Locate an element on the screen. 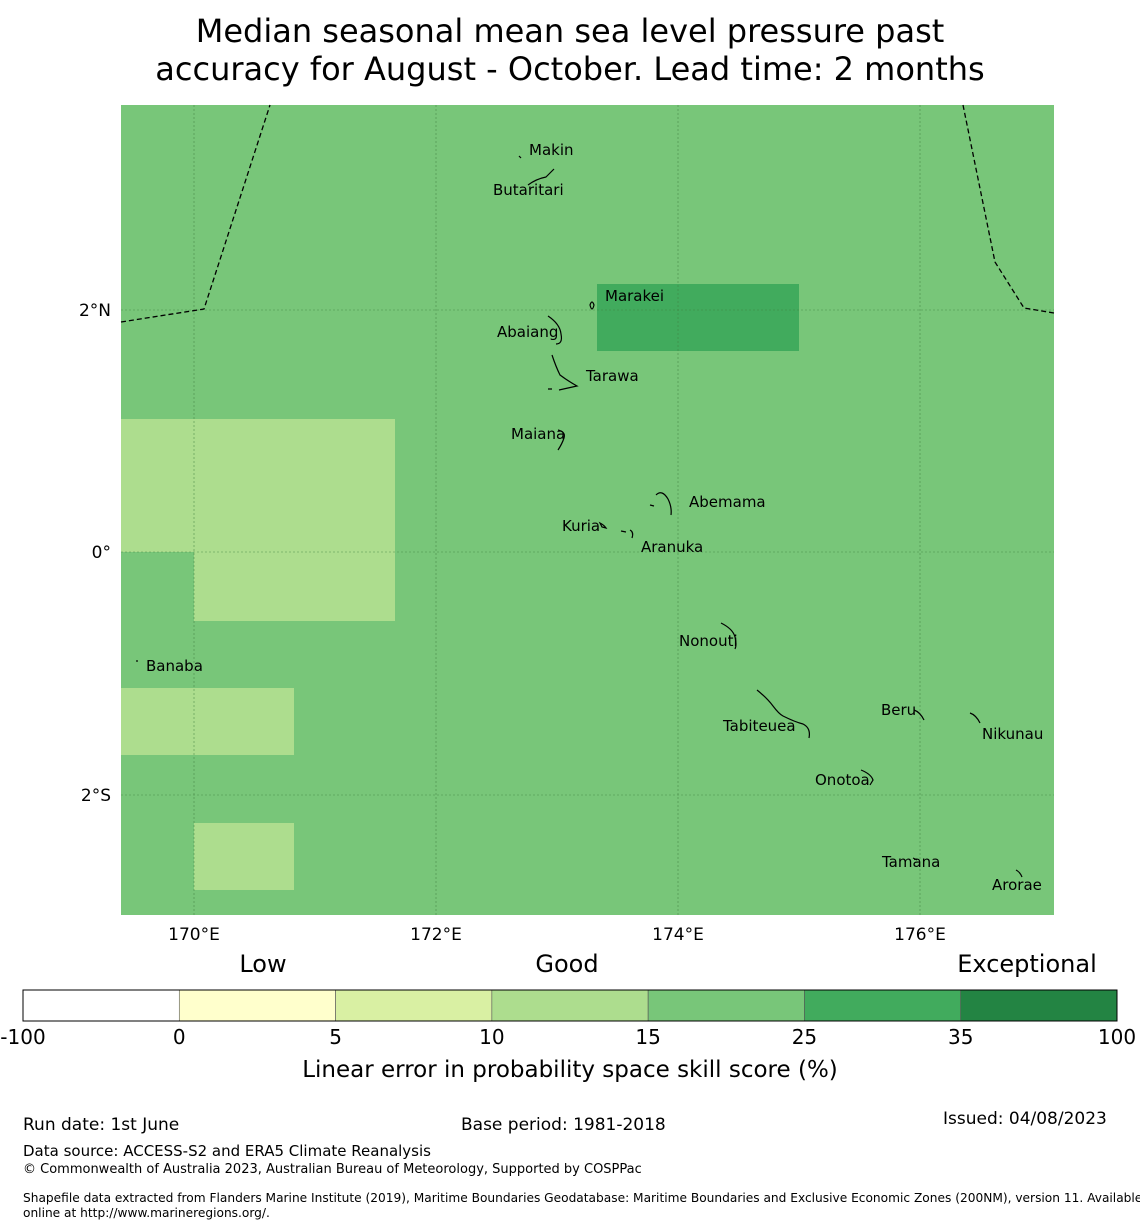 The width and height of the screenshot is (1140, 1230). island-label-nikunau: Nikunau is located at coordinates (1012, 734).